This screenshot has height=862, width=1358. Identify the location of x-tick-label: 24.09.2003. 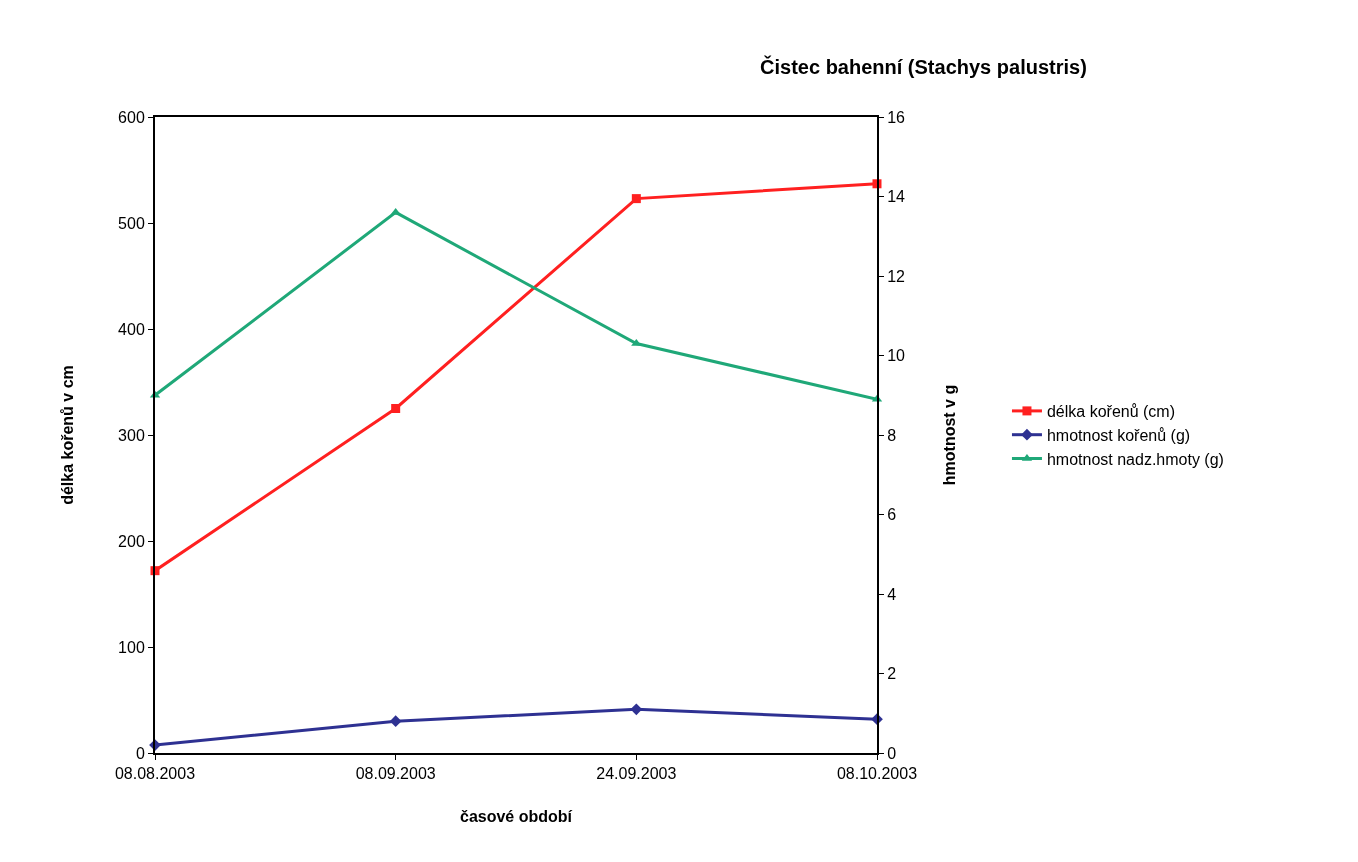
(636, 774).